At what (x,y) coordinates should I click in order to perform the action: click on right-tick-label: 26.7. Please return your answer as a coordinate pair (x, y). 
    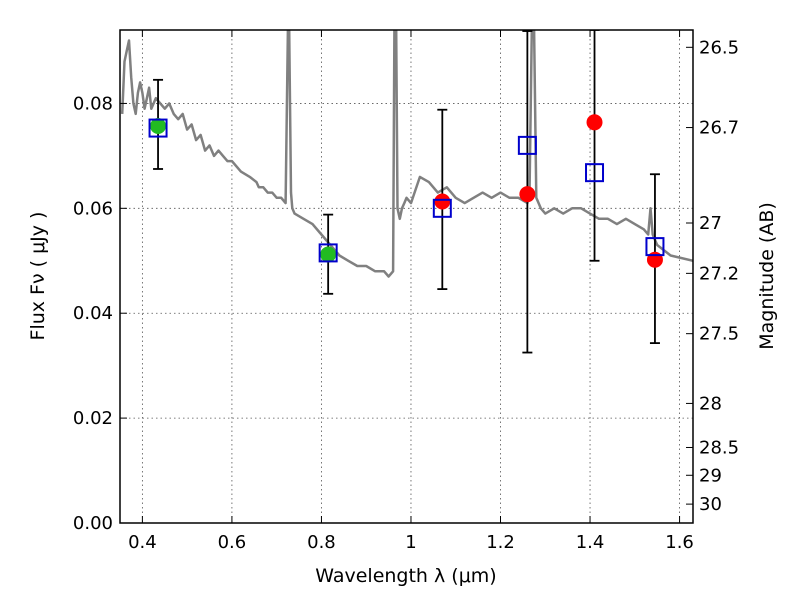
    Looking at the image, I should click on (719, 128).